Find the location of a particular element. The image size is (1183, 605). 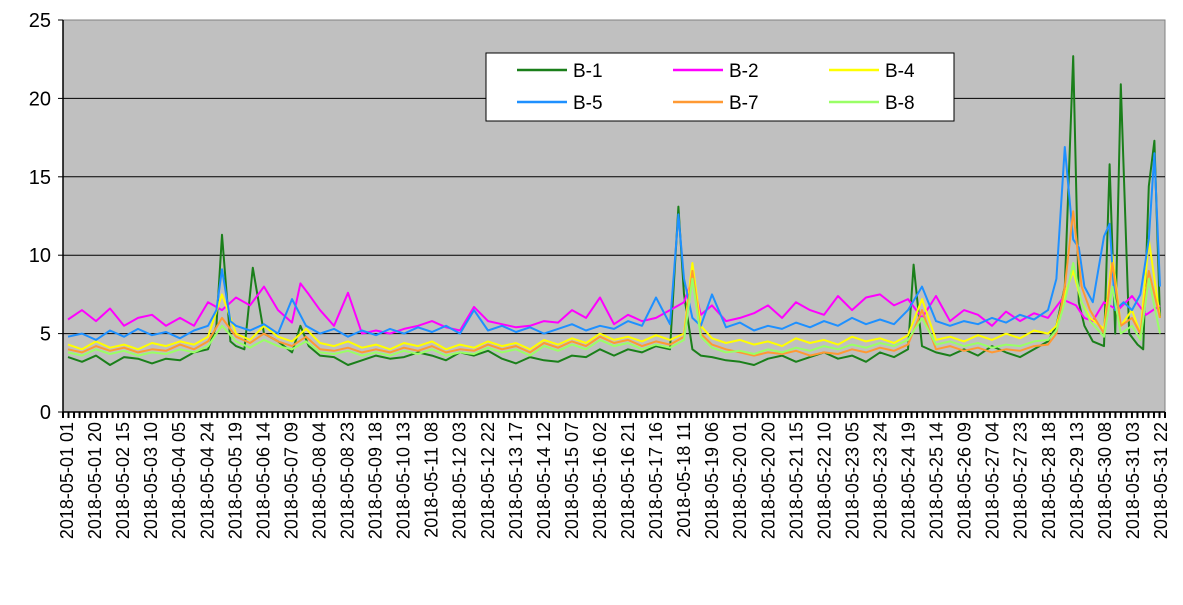

y-tick-label: 15 is located at coordinates (40, 178).